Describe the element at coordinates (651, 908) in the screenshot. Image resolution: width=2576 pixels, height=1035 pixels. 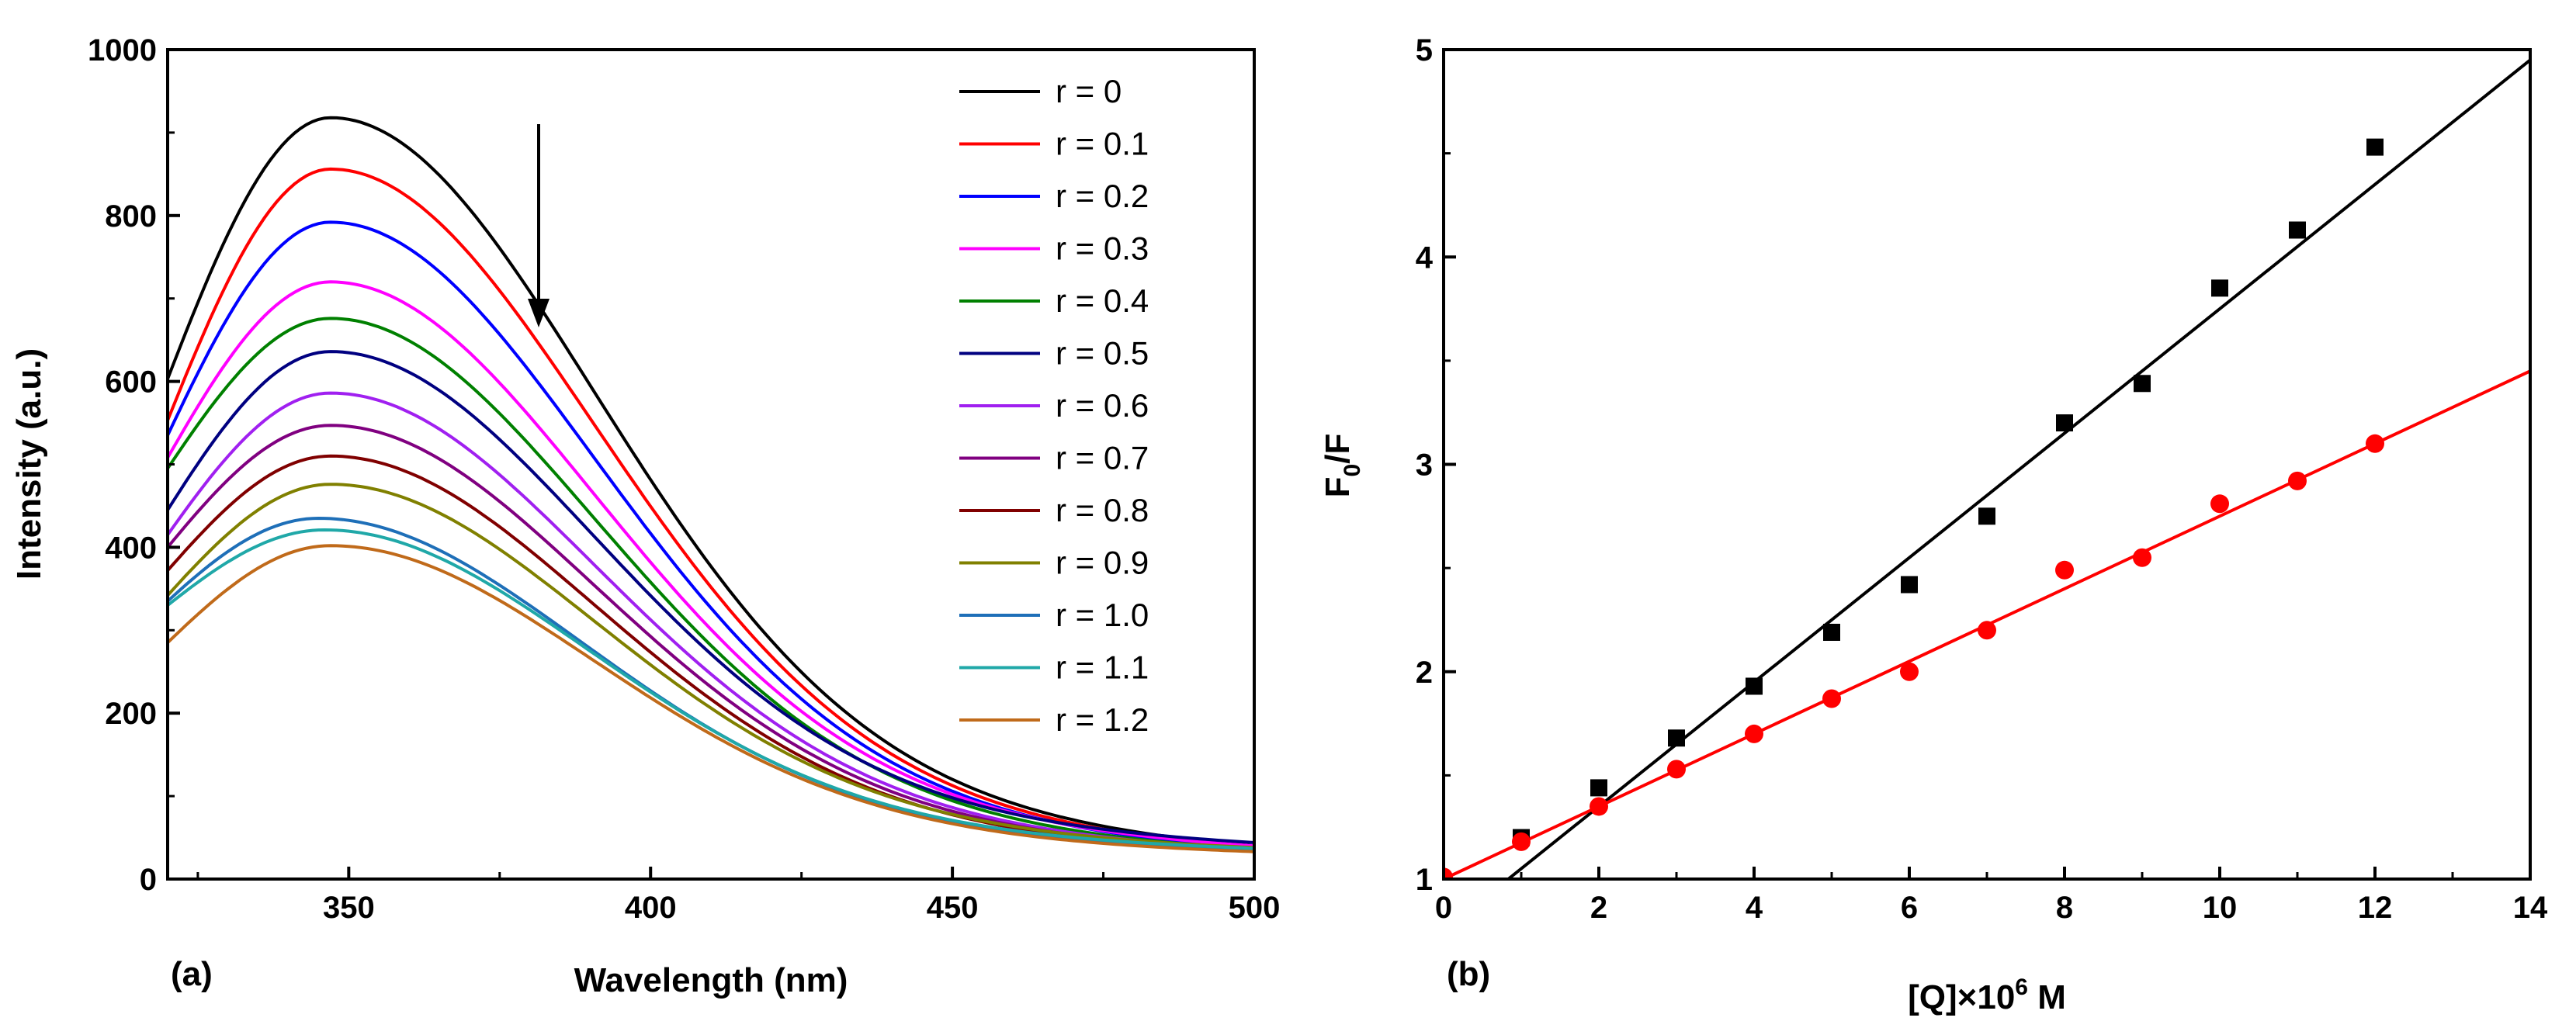
I see `x-tick-label: 400` at that location.